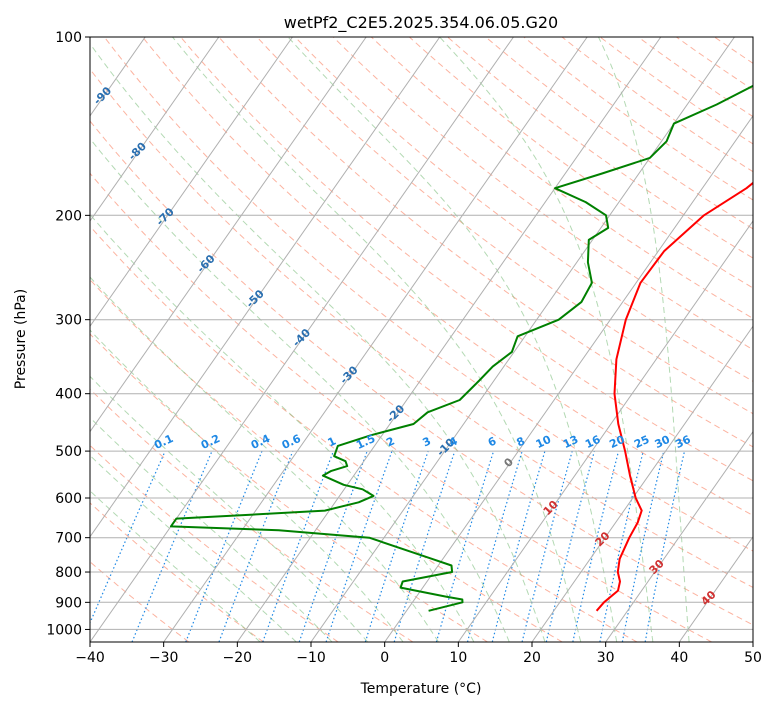  I want to click on x-tick-label: −20, so click(238, 658).